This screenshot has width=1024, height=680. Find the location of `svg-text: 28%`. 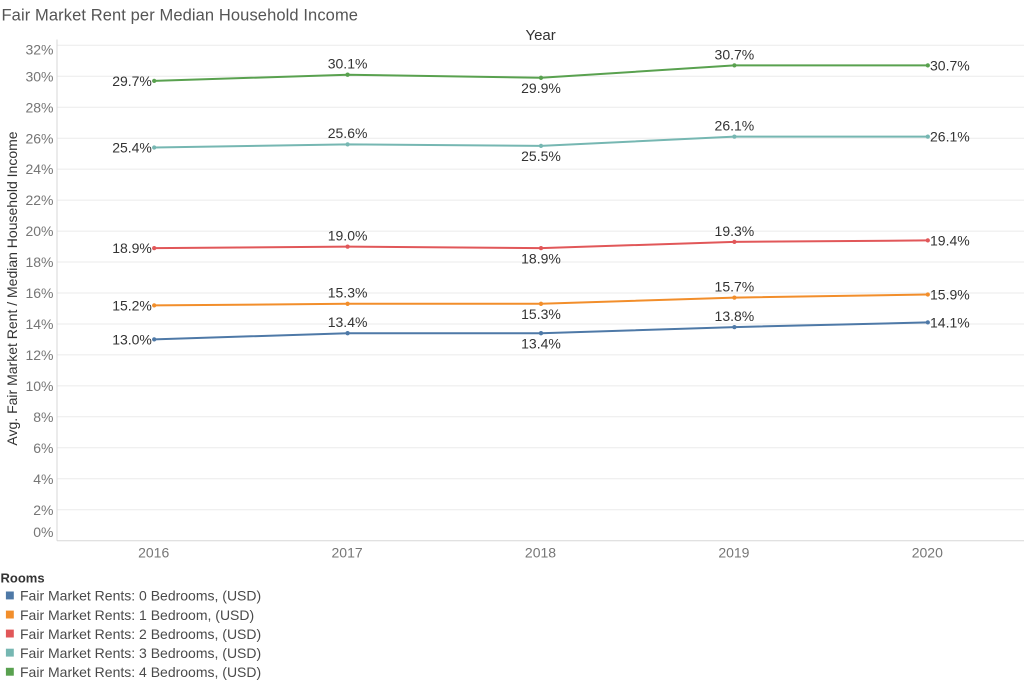

svg-text: 28% is located at coordinates (39, 107).